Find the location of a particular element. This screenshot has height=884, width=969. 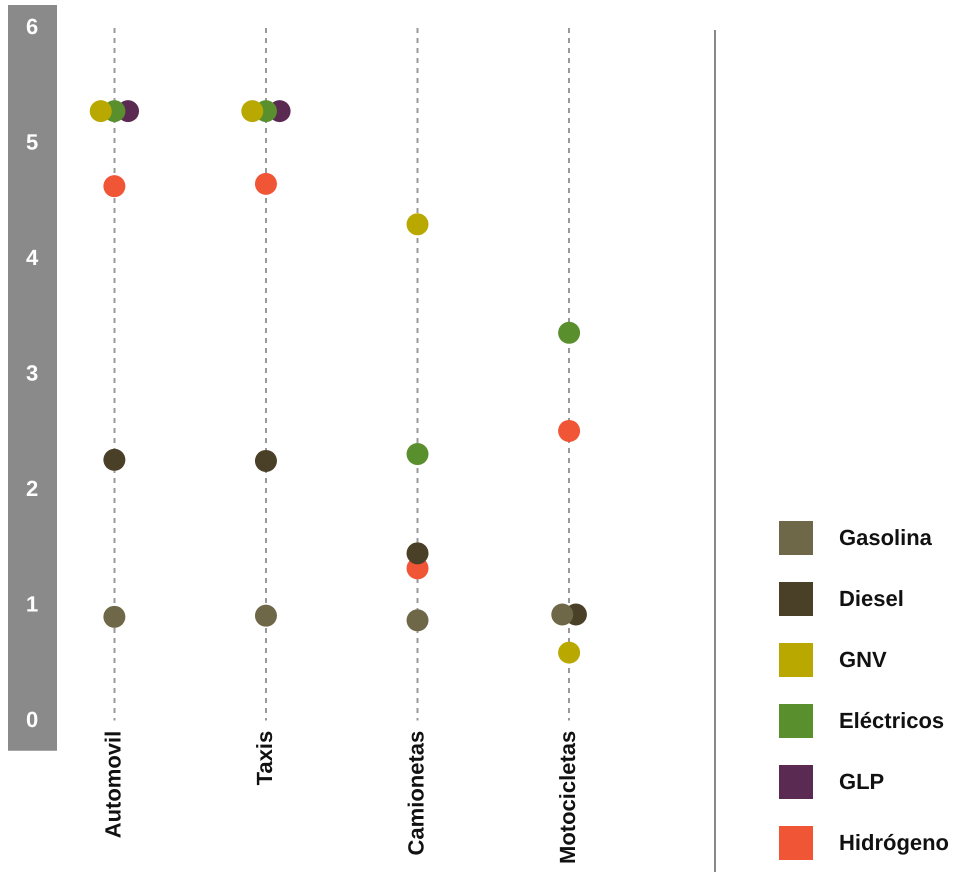

legend-label: GNV is located at coordinates (863, 660).